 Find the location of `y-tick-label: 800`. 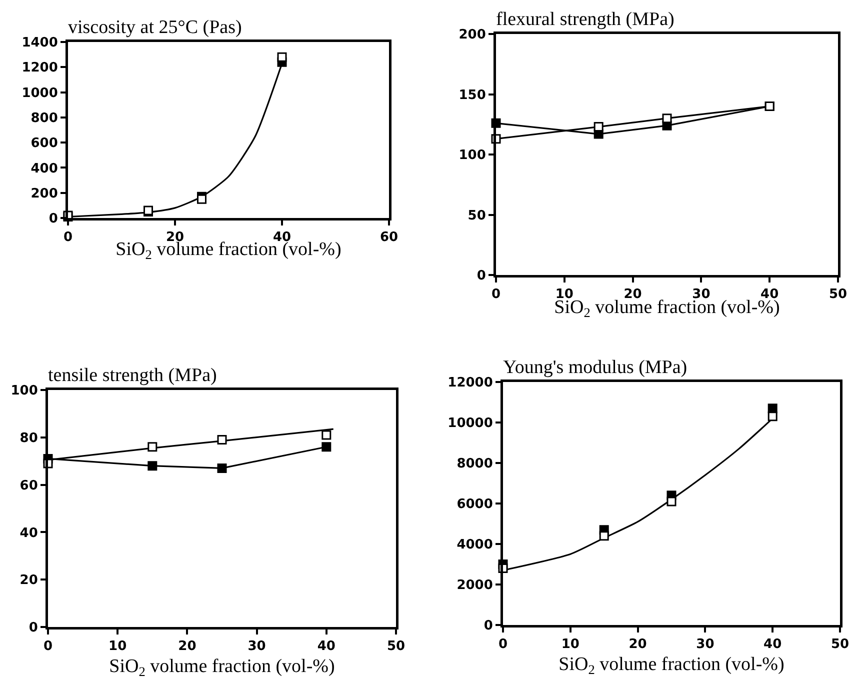

y-tick-label: 800 is located at coordinates (44, 118).